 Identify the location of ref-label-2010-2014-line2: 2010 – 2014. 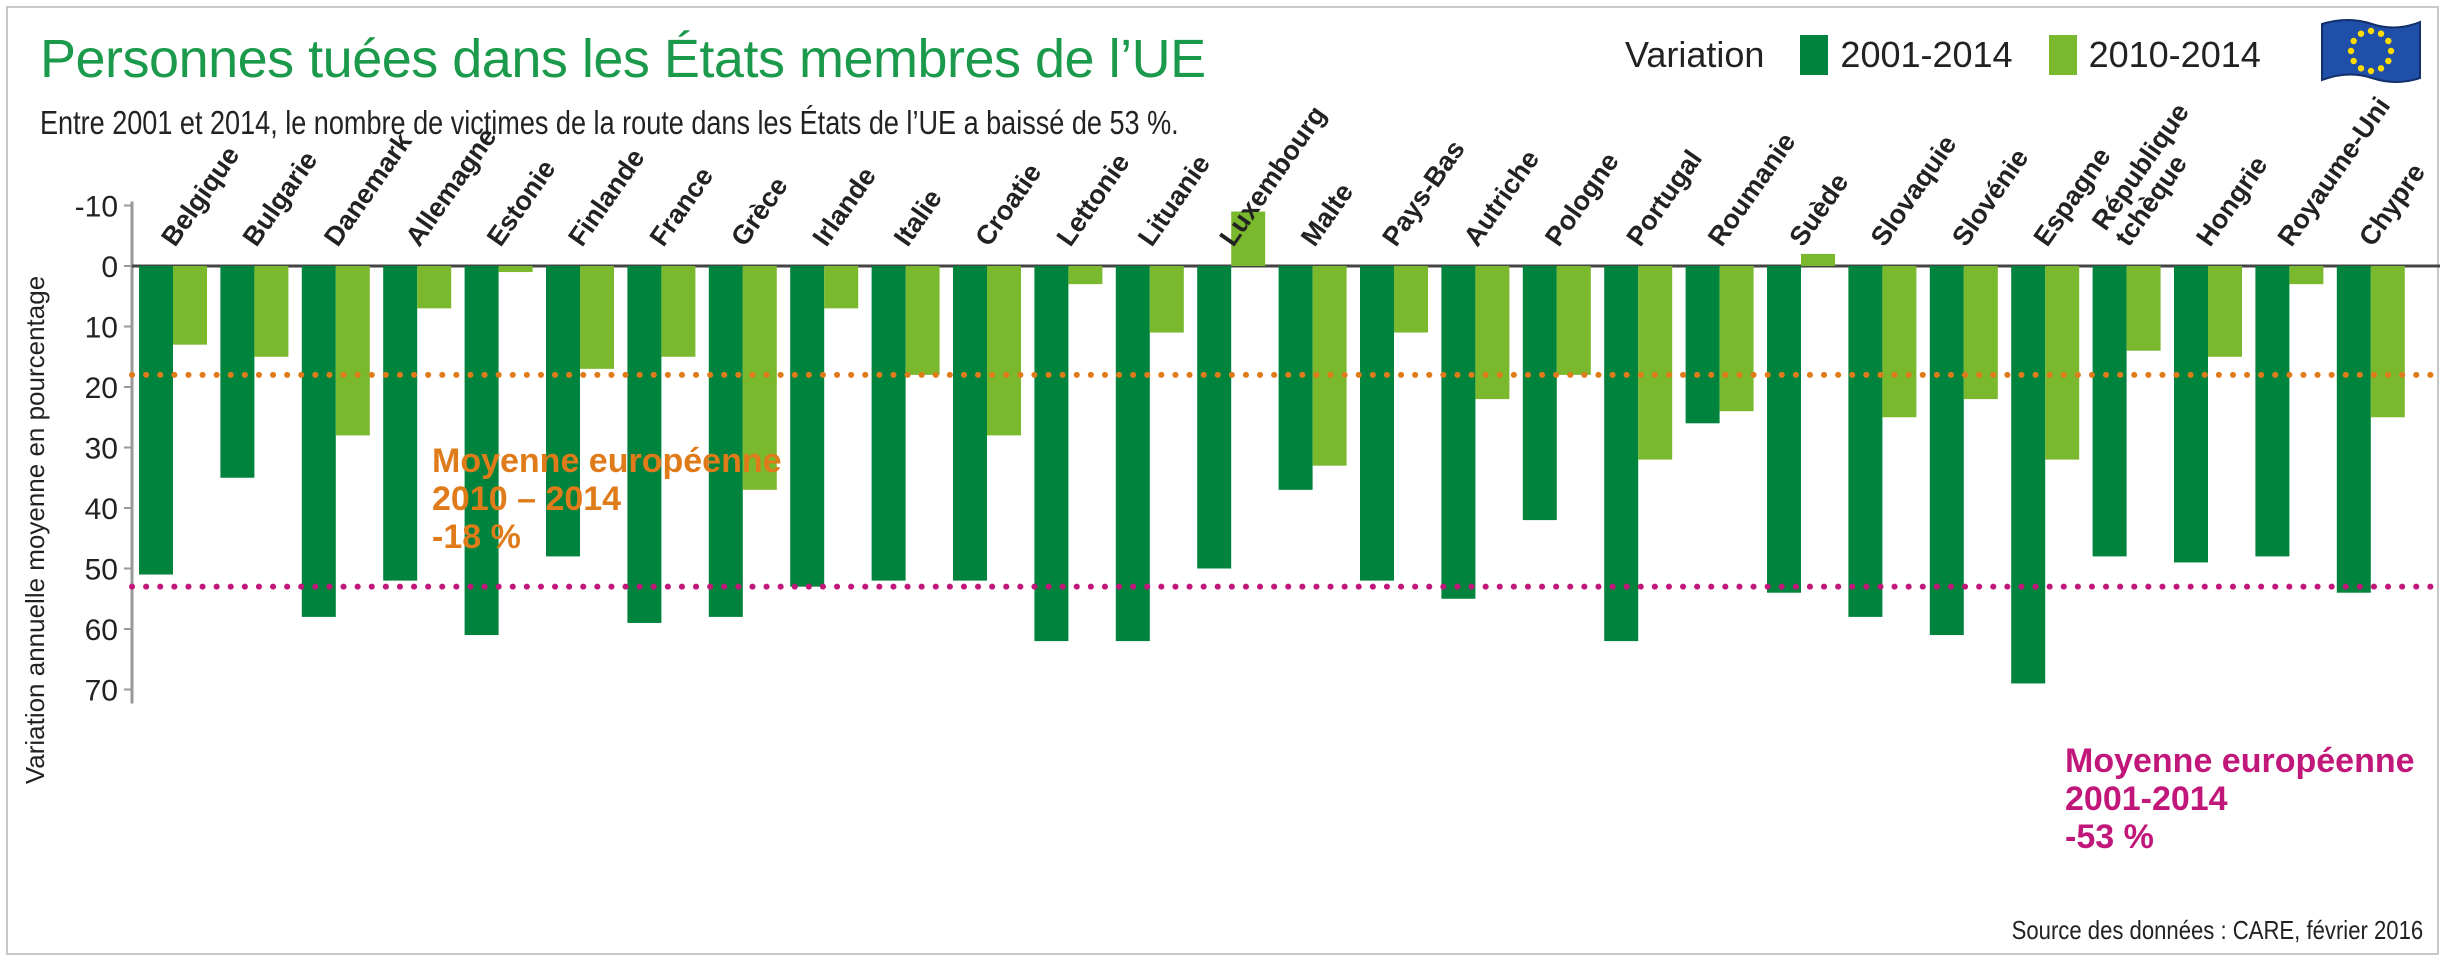
(526, 499).